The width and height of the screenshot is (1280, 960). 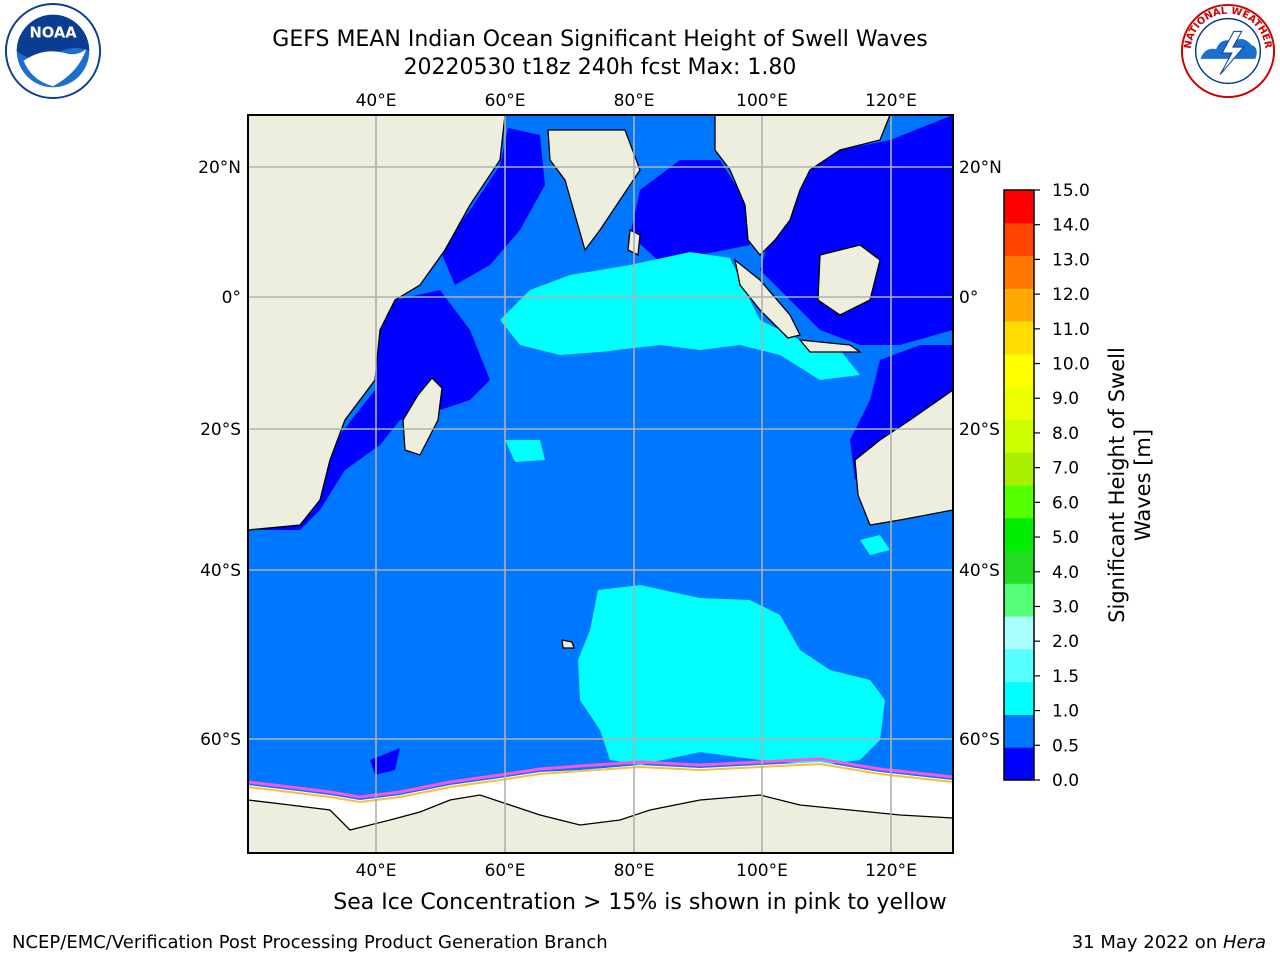 What do you see at coordinates (220, 571) in the screenshot?
I see `lat-label-left: 40°S` at bounding box center [220, 571].